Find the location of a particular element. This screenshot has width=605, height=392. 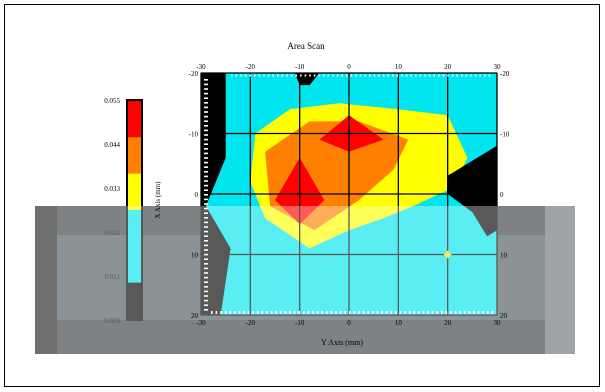

y-tick-label-right: 20 is located at coordinates (504, 316).